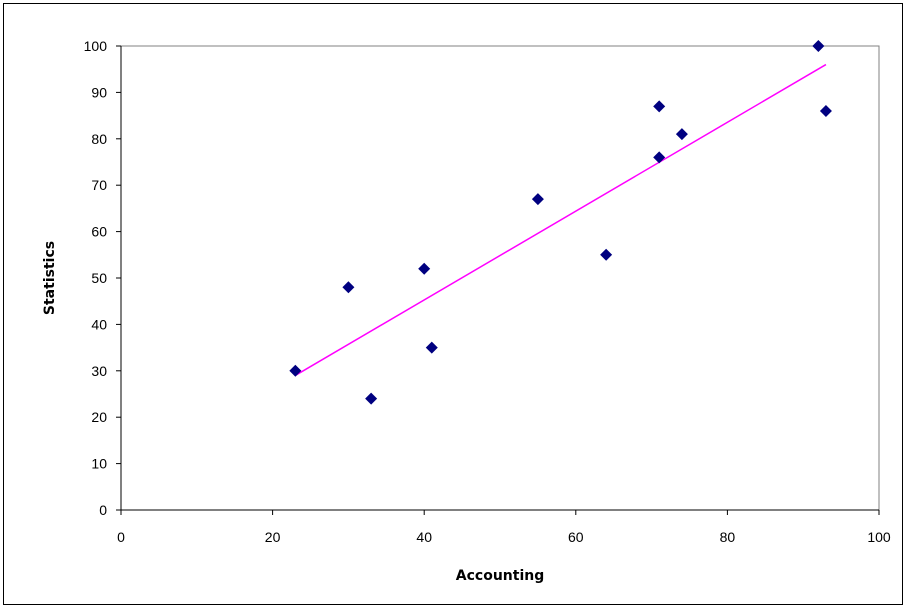 The image size is (908, 609). Describe the element at coordinates (50, 278) in the screenshot. I see `y-axis-title: Statistics` at that location.